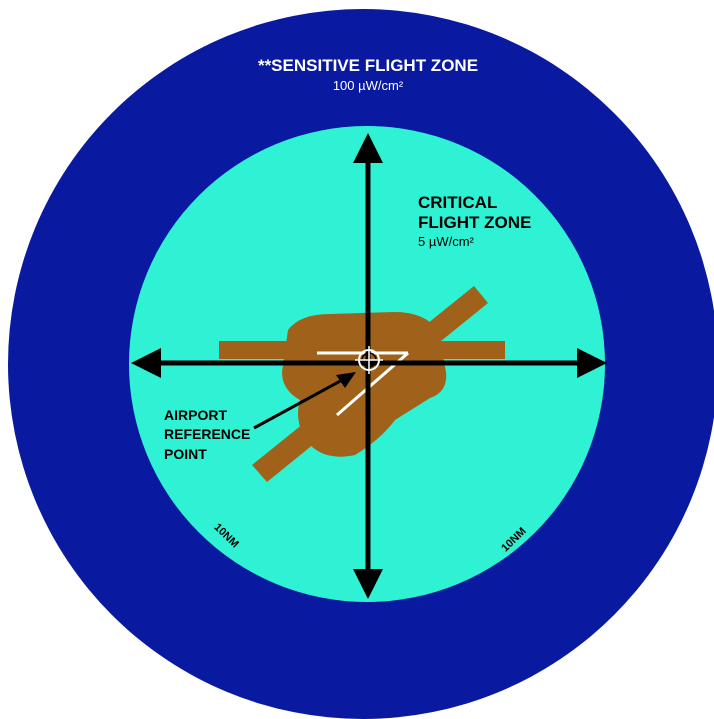 This screenshot has height=719, width=714. I want to click on reference-point-label-line2: REFERENCE, so click(207, 434).